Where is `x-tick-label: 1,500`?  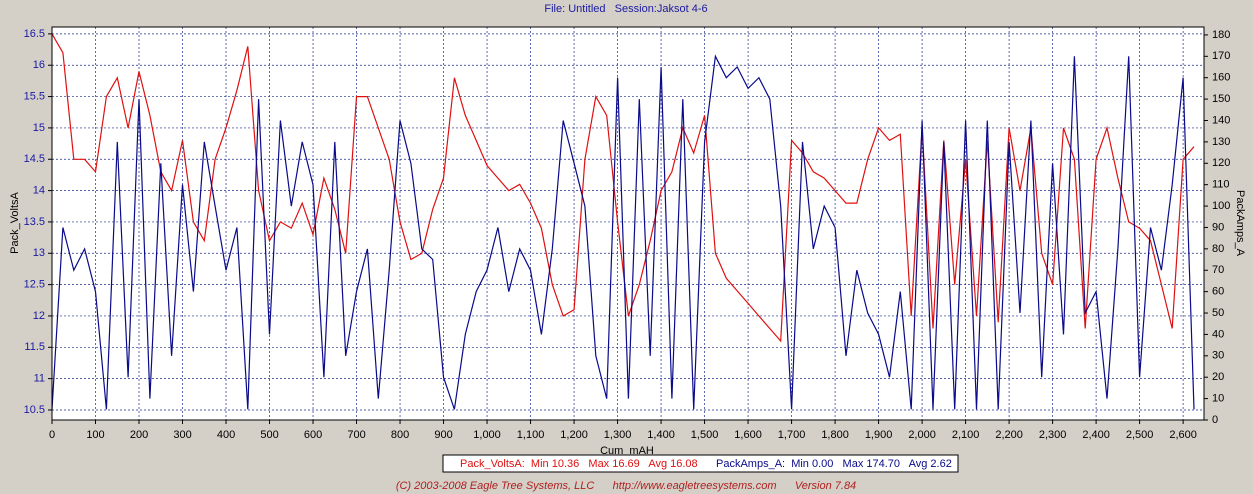
x-tick-label: 1,500 is located at coordinates (705, 435).